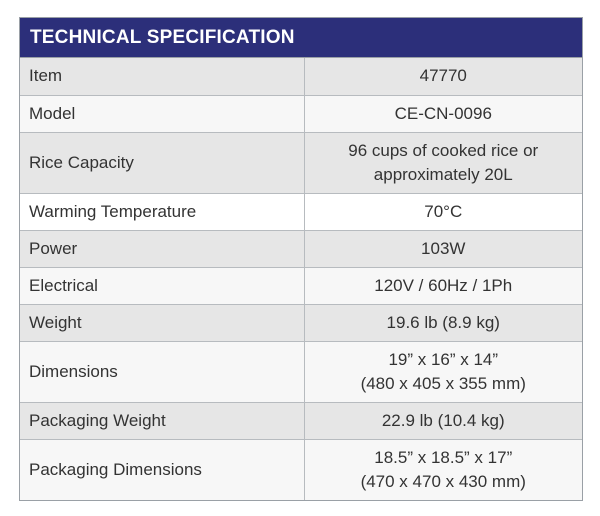 This screenshot has width=600, height=516. What do you see at coordinates (443, 211) in the screenshot?
I see `row-value: 70°C` at bounding box center [443, 211].